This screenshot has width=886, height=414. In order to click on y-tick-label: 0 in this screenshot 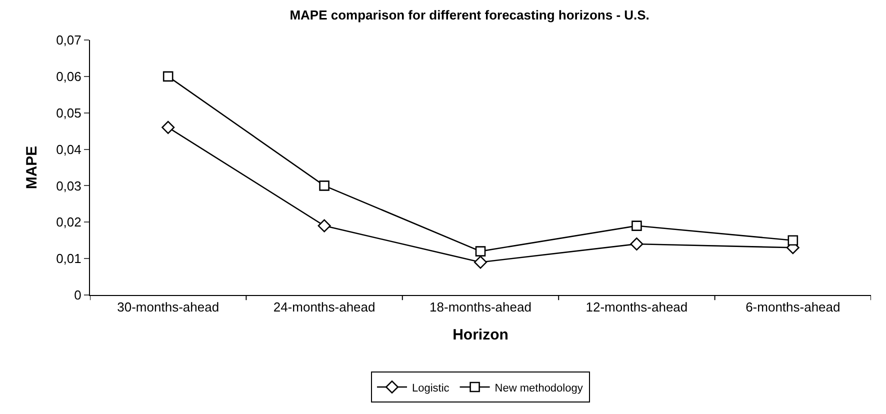, I will do `click(78, 295)`.